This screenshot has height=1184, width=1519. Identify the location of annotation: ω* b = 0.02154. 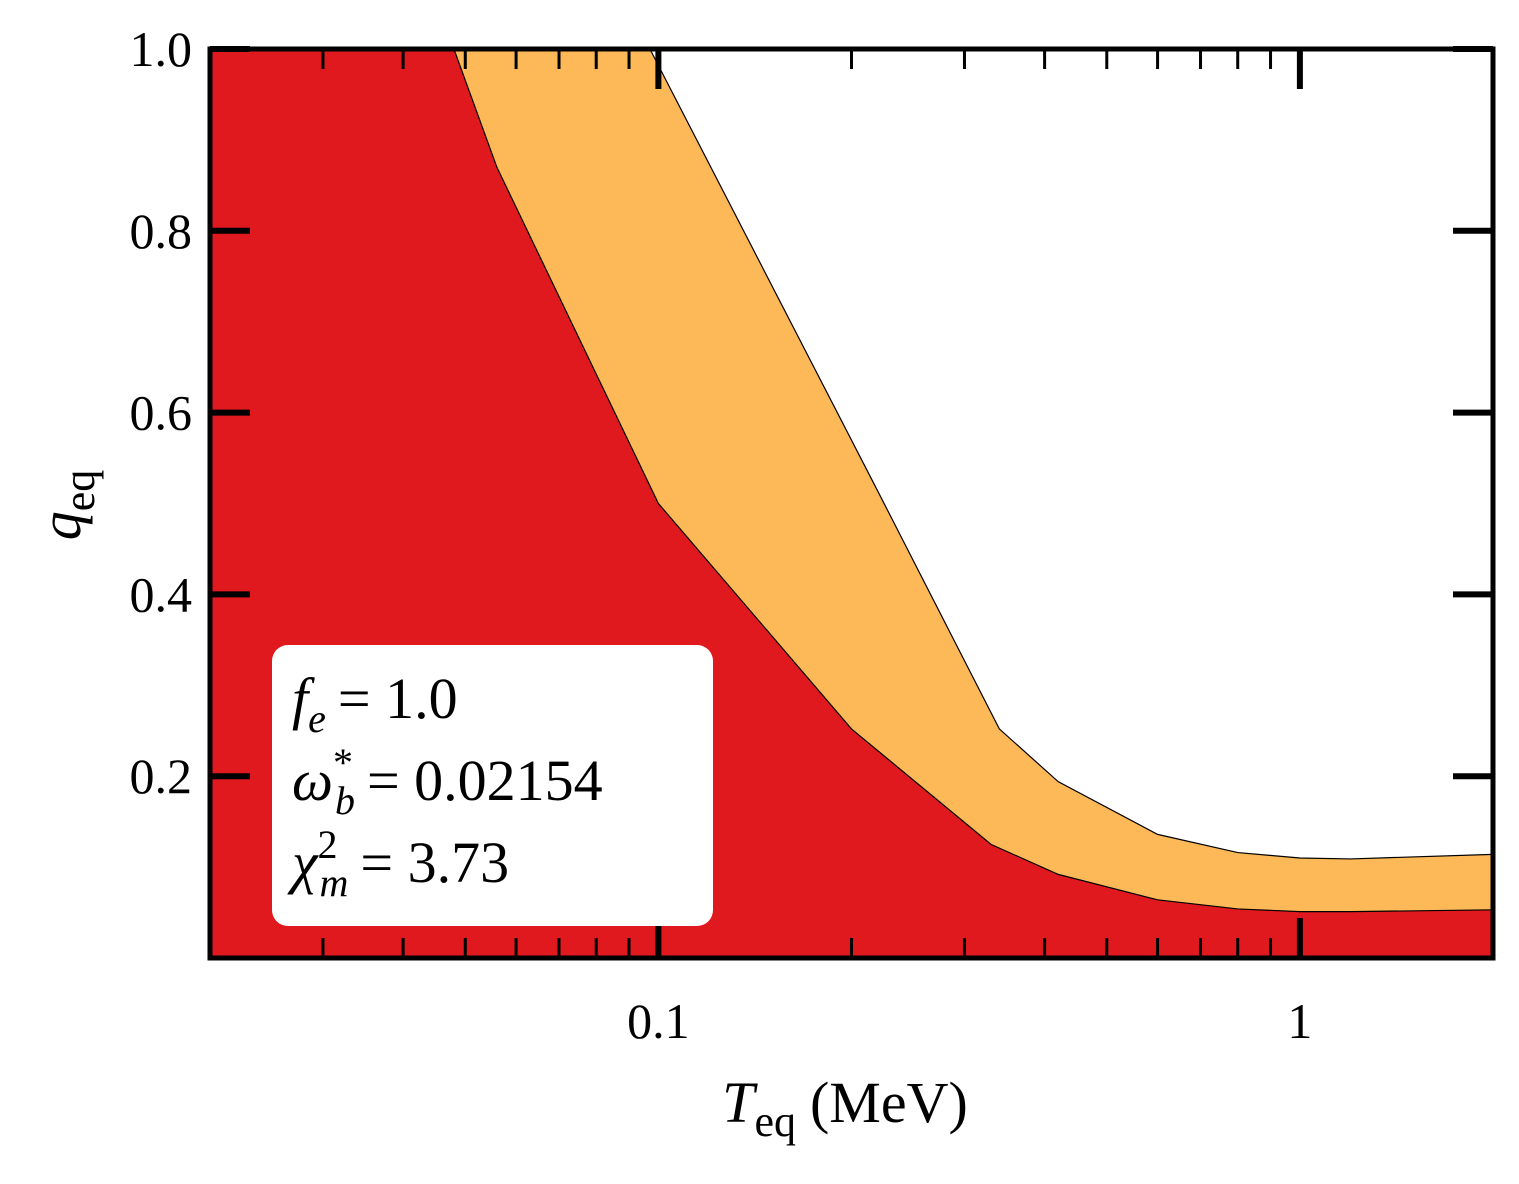
(447, 781).